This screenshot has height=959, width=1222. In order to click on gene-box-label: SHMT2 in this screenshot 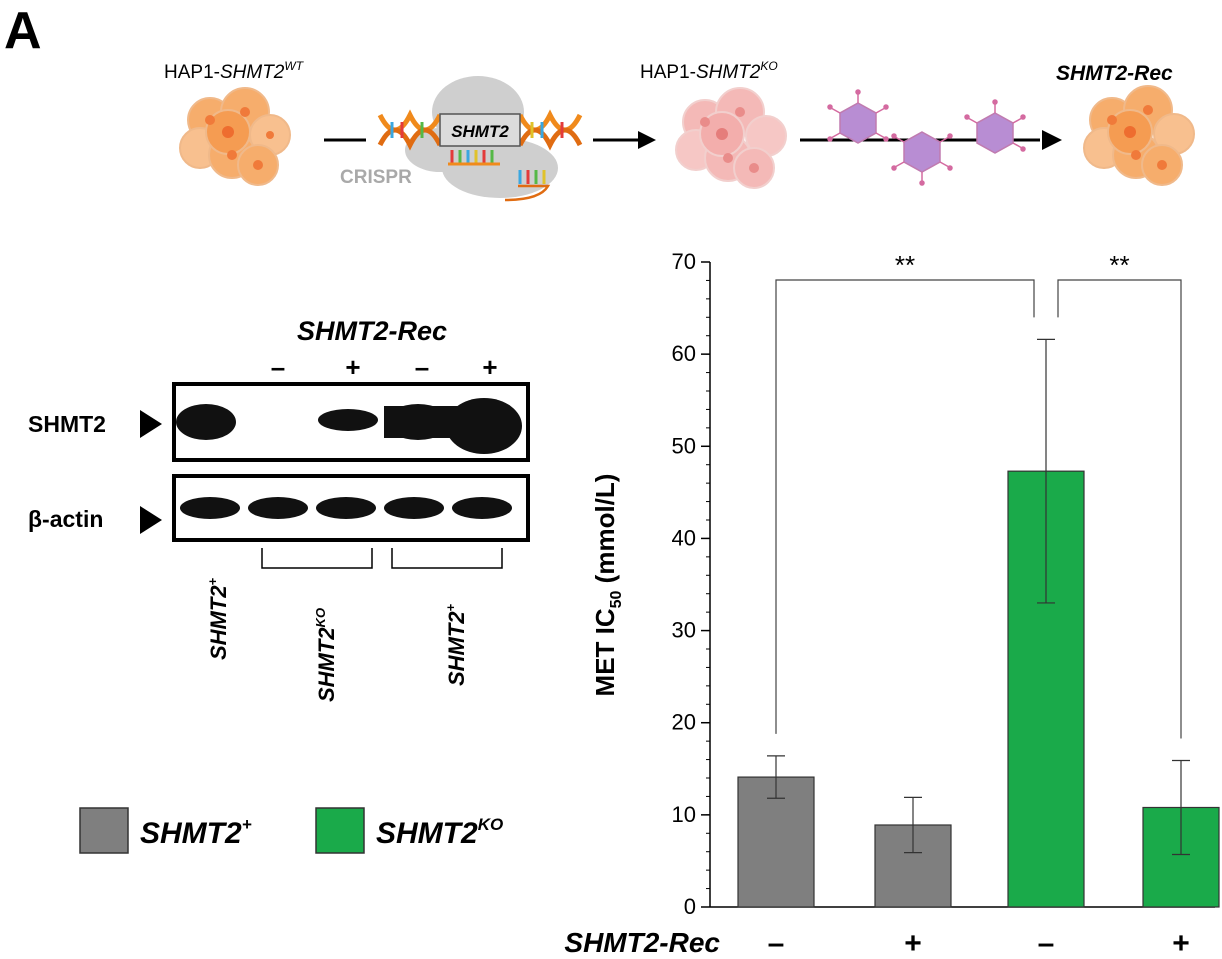, I will do `click(480, 131)`.